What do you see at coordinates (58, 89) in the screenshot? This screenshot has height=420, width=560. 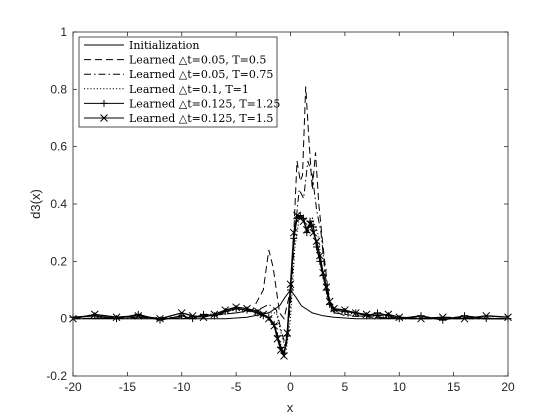 I see `y-tick-label: 0.8` at bounding box center [58, 89].